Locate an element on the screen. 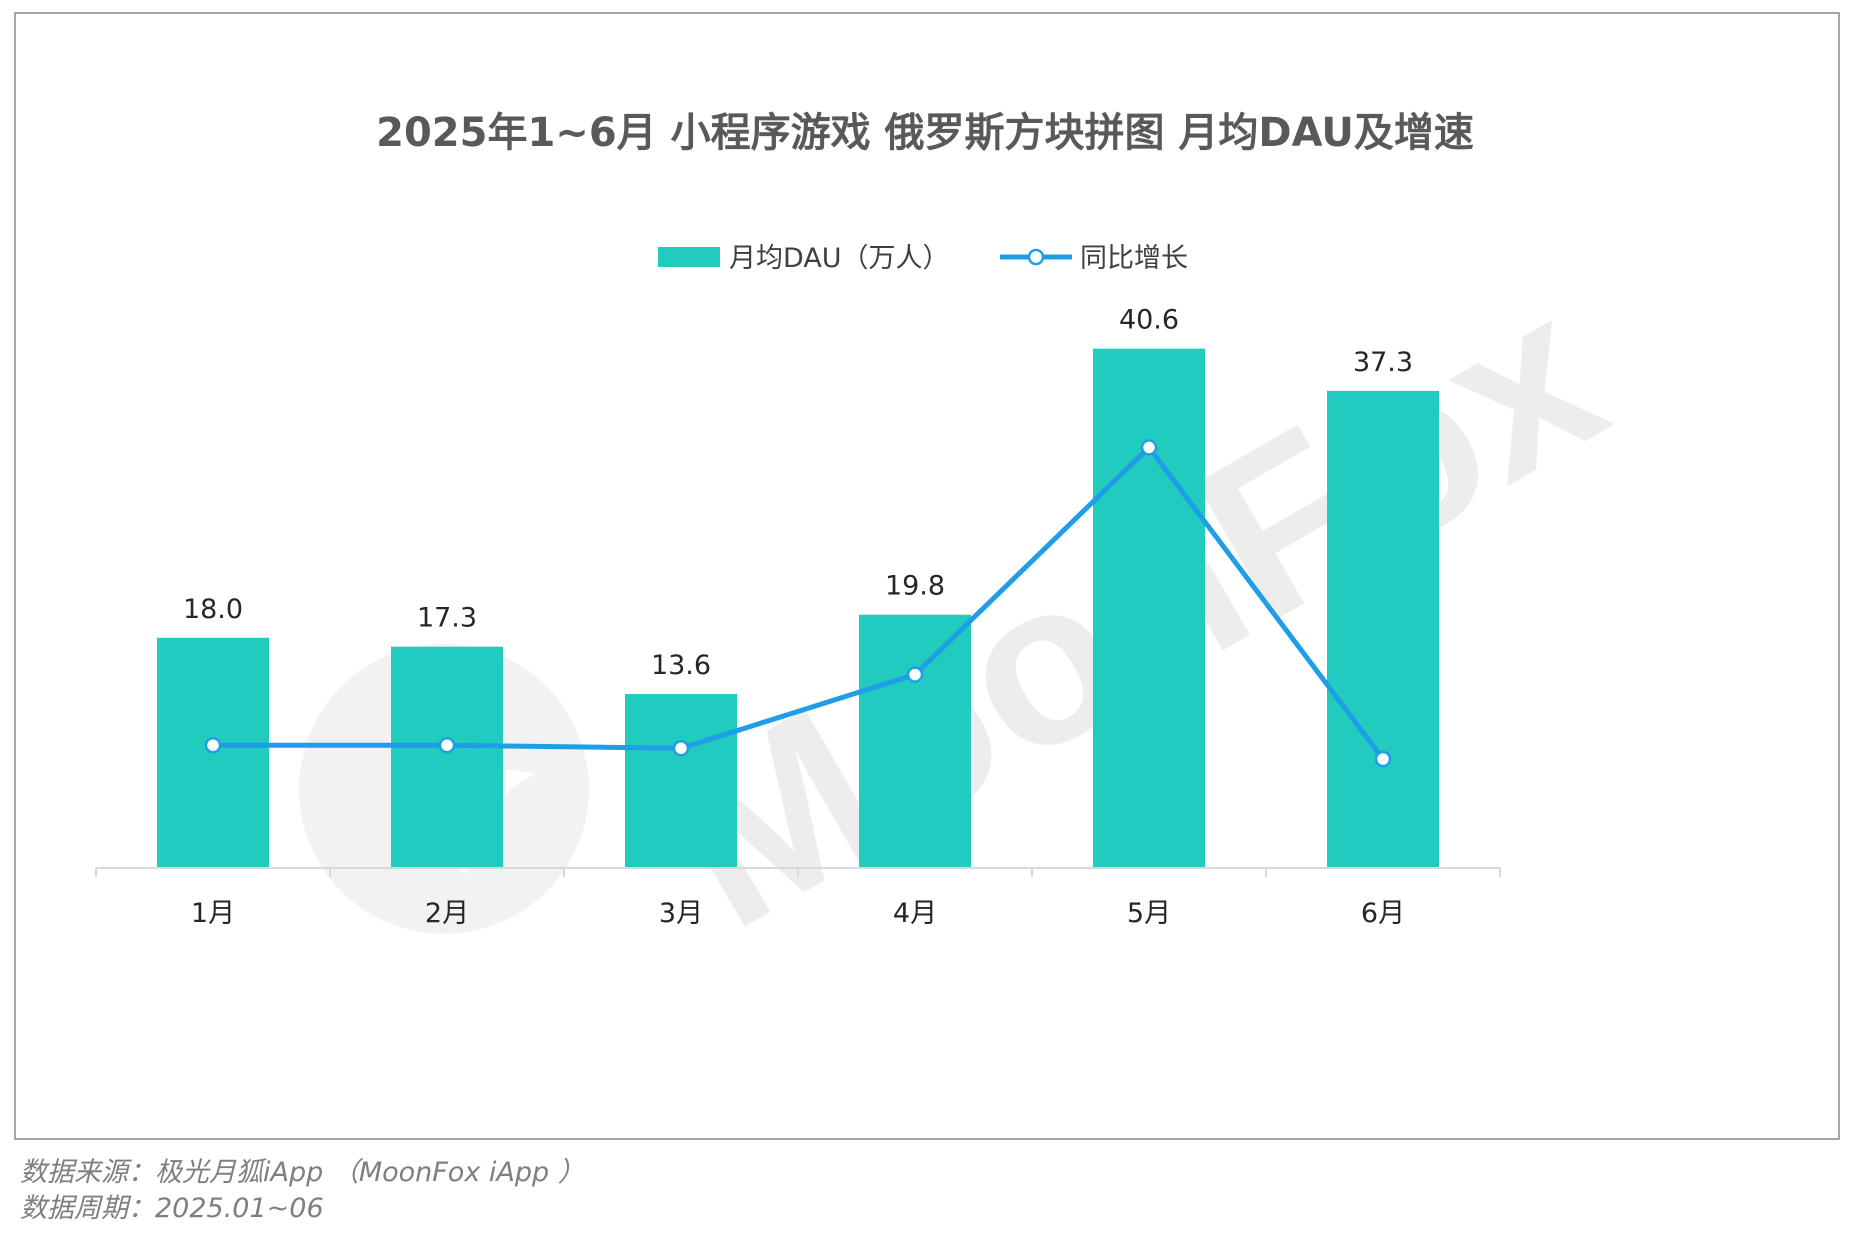 This screenshot has height=1248, width=1856. footer-source: 数据来源：极光月狐iApp （MoonFox iApp ） is located at coordinates (302, 1172).